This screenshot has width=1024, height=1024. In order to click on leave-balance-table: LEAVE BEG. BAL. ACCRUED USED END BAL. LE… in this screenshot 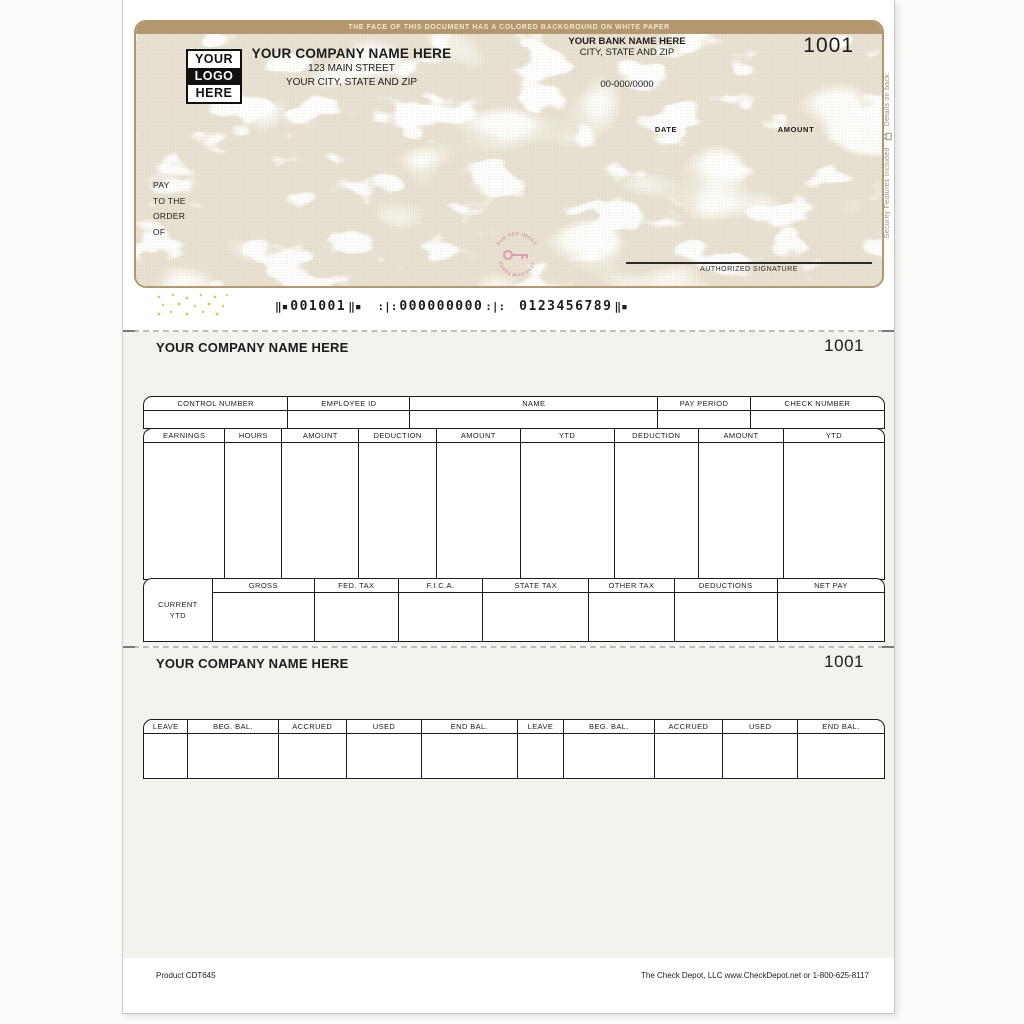, I will do `click(514, 749)`.